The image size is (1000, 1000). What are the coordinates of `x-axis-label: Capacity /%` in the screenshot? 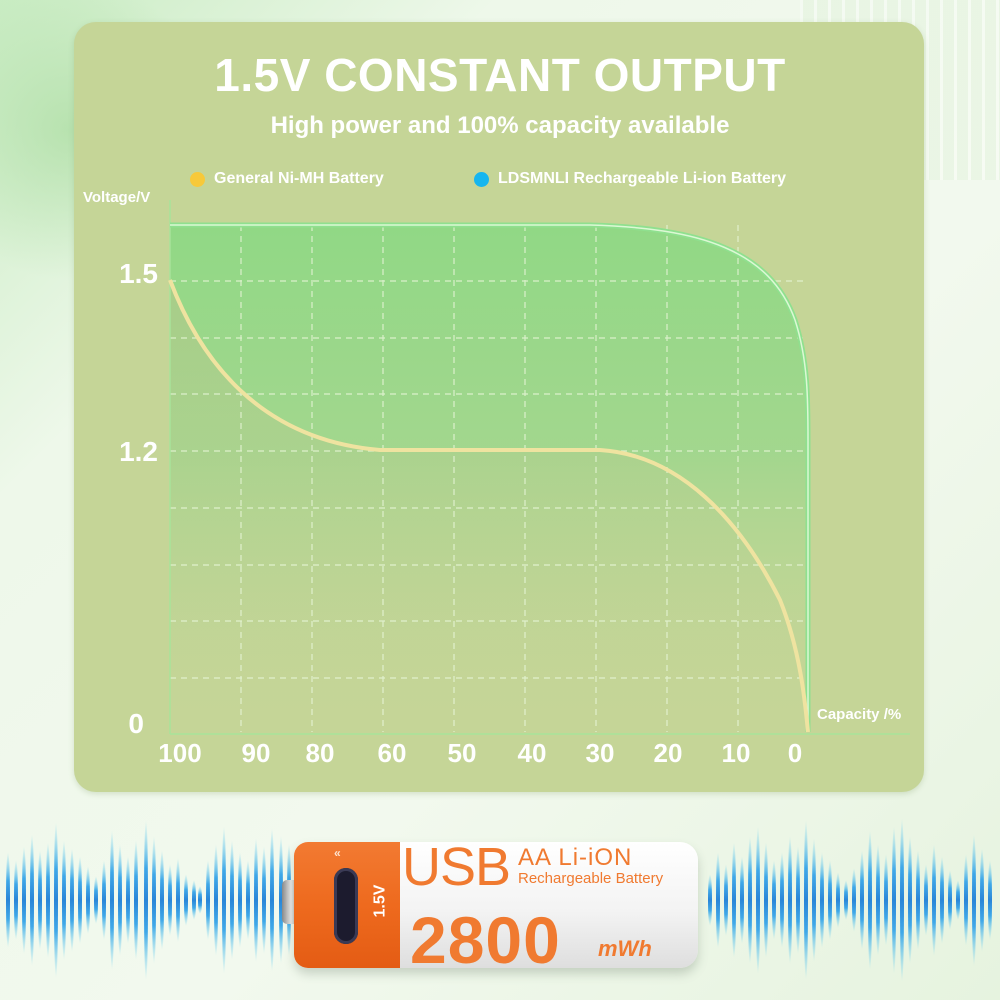 It's located at (859, 714).